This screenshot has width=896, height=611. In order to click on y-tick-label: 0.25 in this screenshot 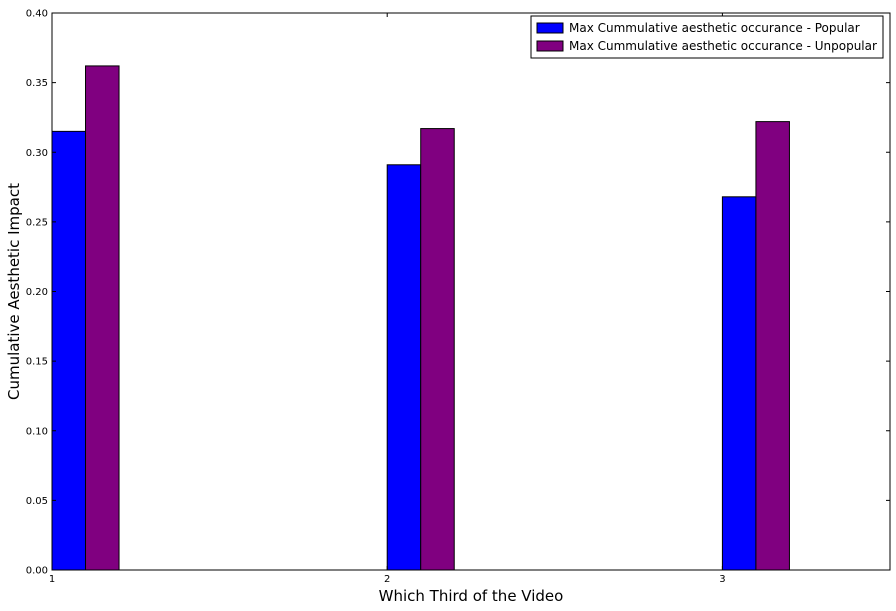, I will do `click(37, 222)`.